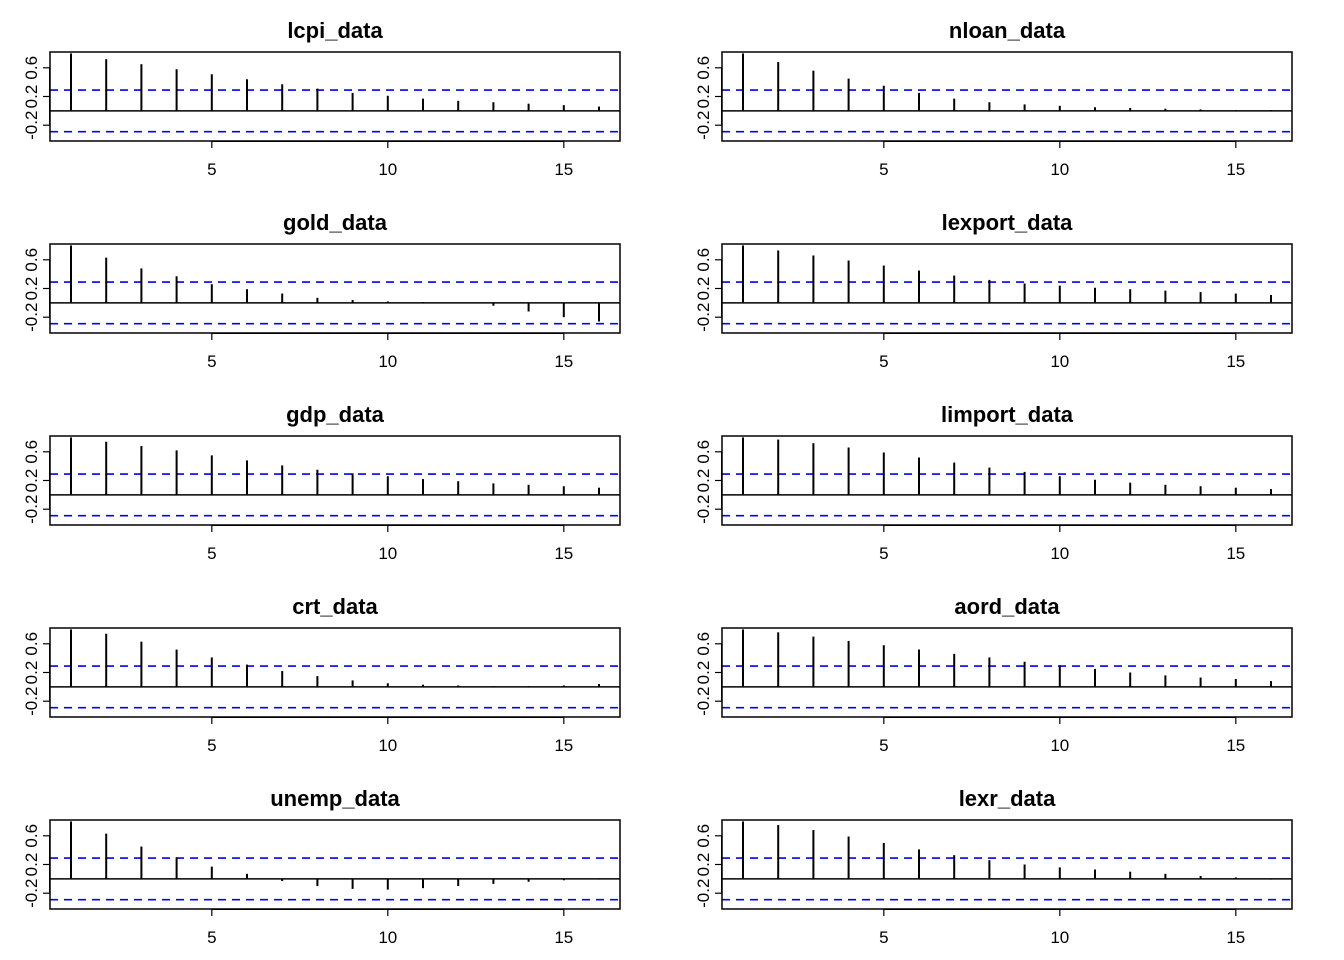 The image size is (1344, 960). I want to click on panel-title: unemp_data, so click(335, 798).